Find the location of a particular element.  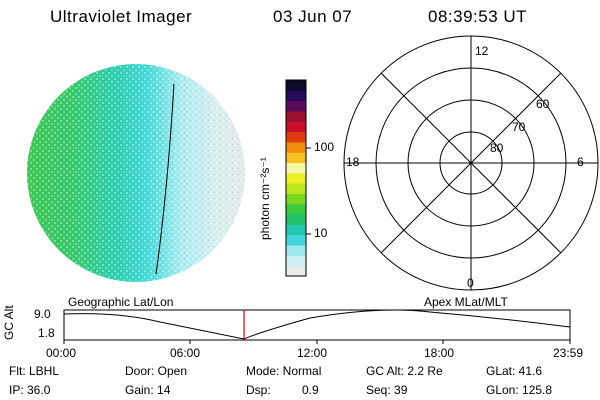

mlt-label-6: 6 is located at coordinates (580, 162).